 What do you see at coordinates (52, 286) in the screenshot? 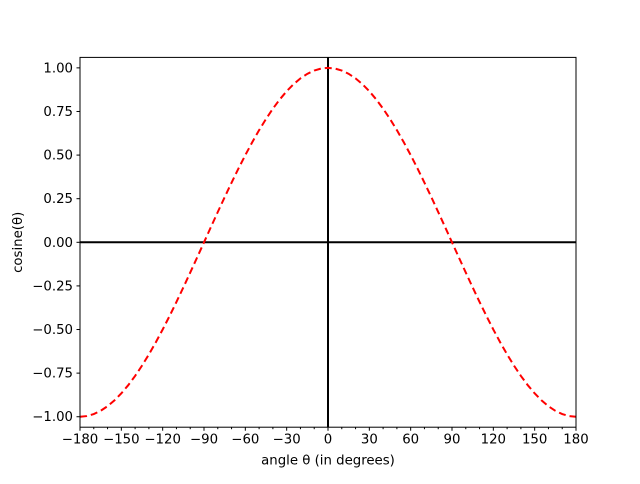
I see `y-tick-label: −0.25` at bounding box center [52, 286].